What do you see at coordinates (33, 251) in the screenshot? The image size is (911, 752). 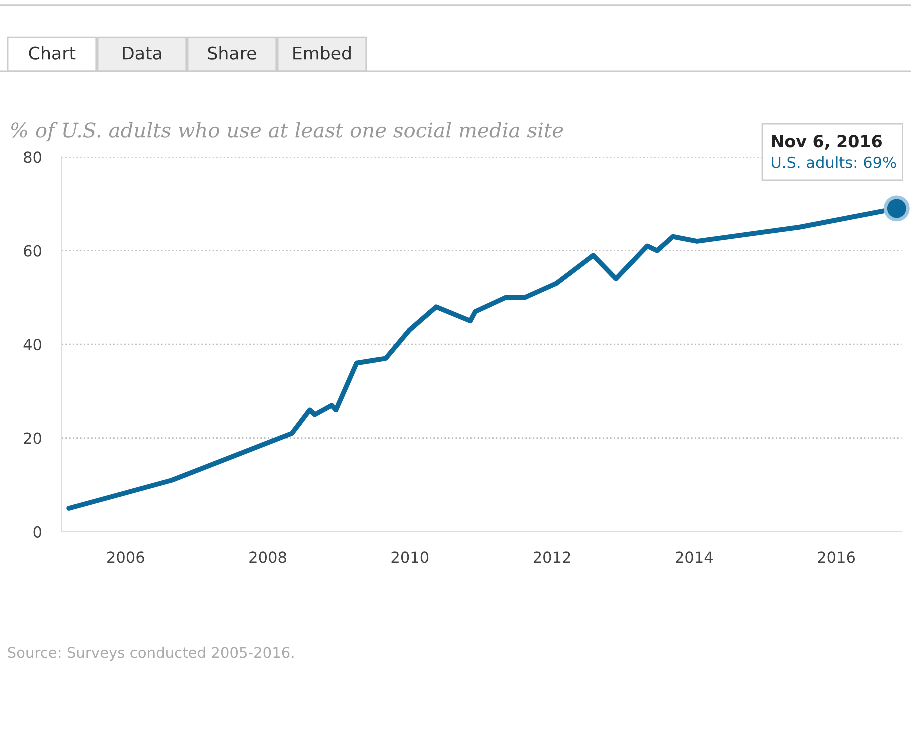 I see `y-tick-label: 60` at bounding box center [33, 251].